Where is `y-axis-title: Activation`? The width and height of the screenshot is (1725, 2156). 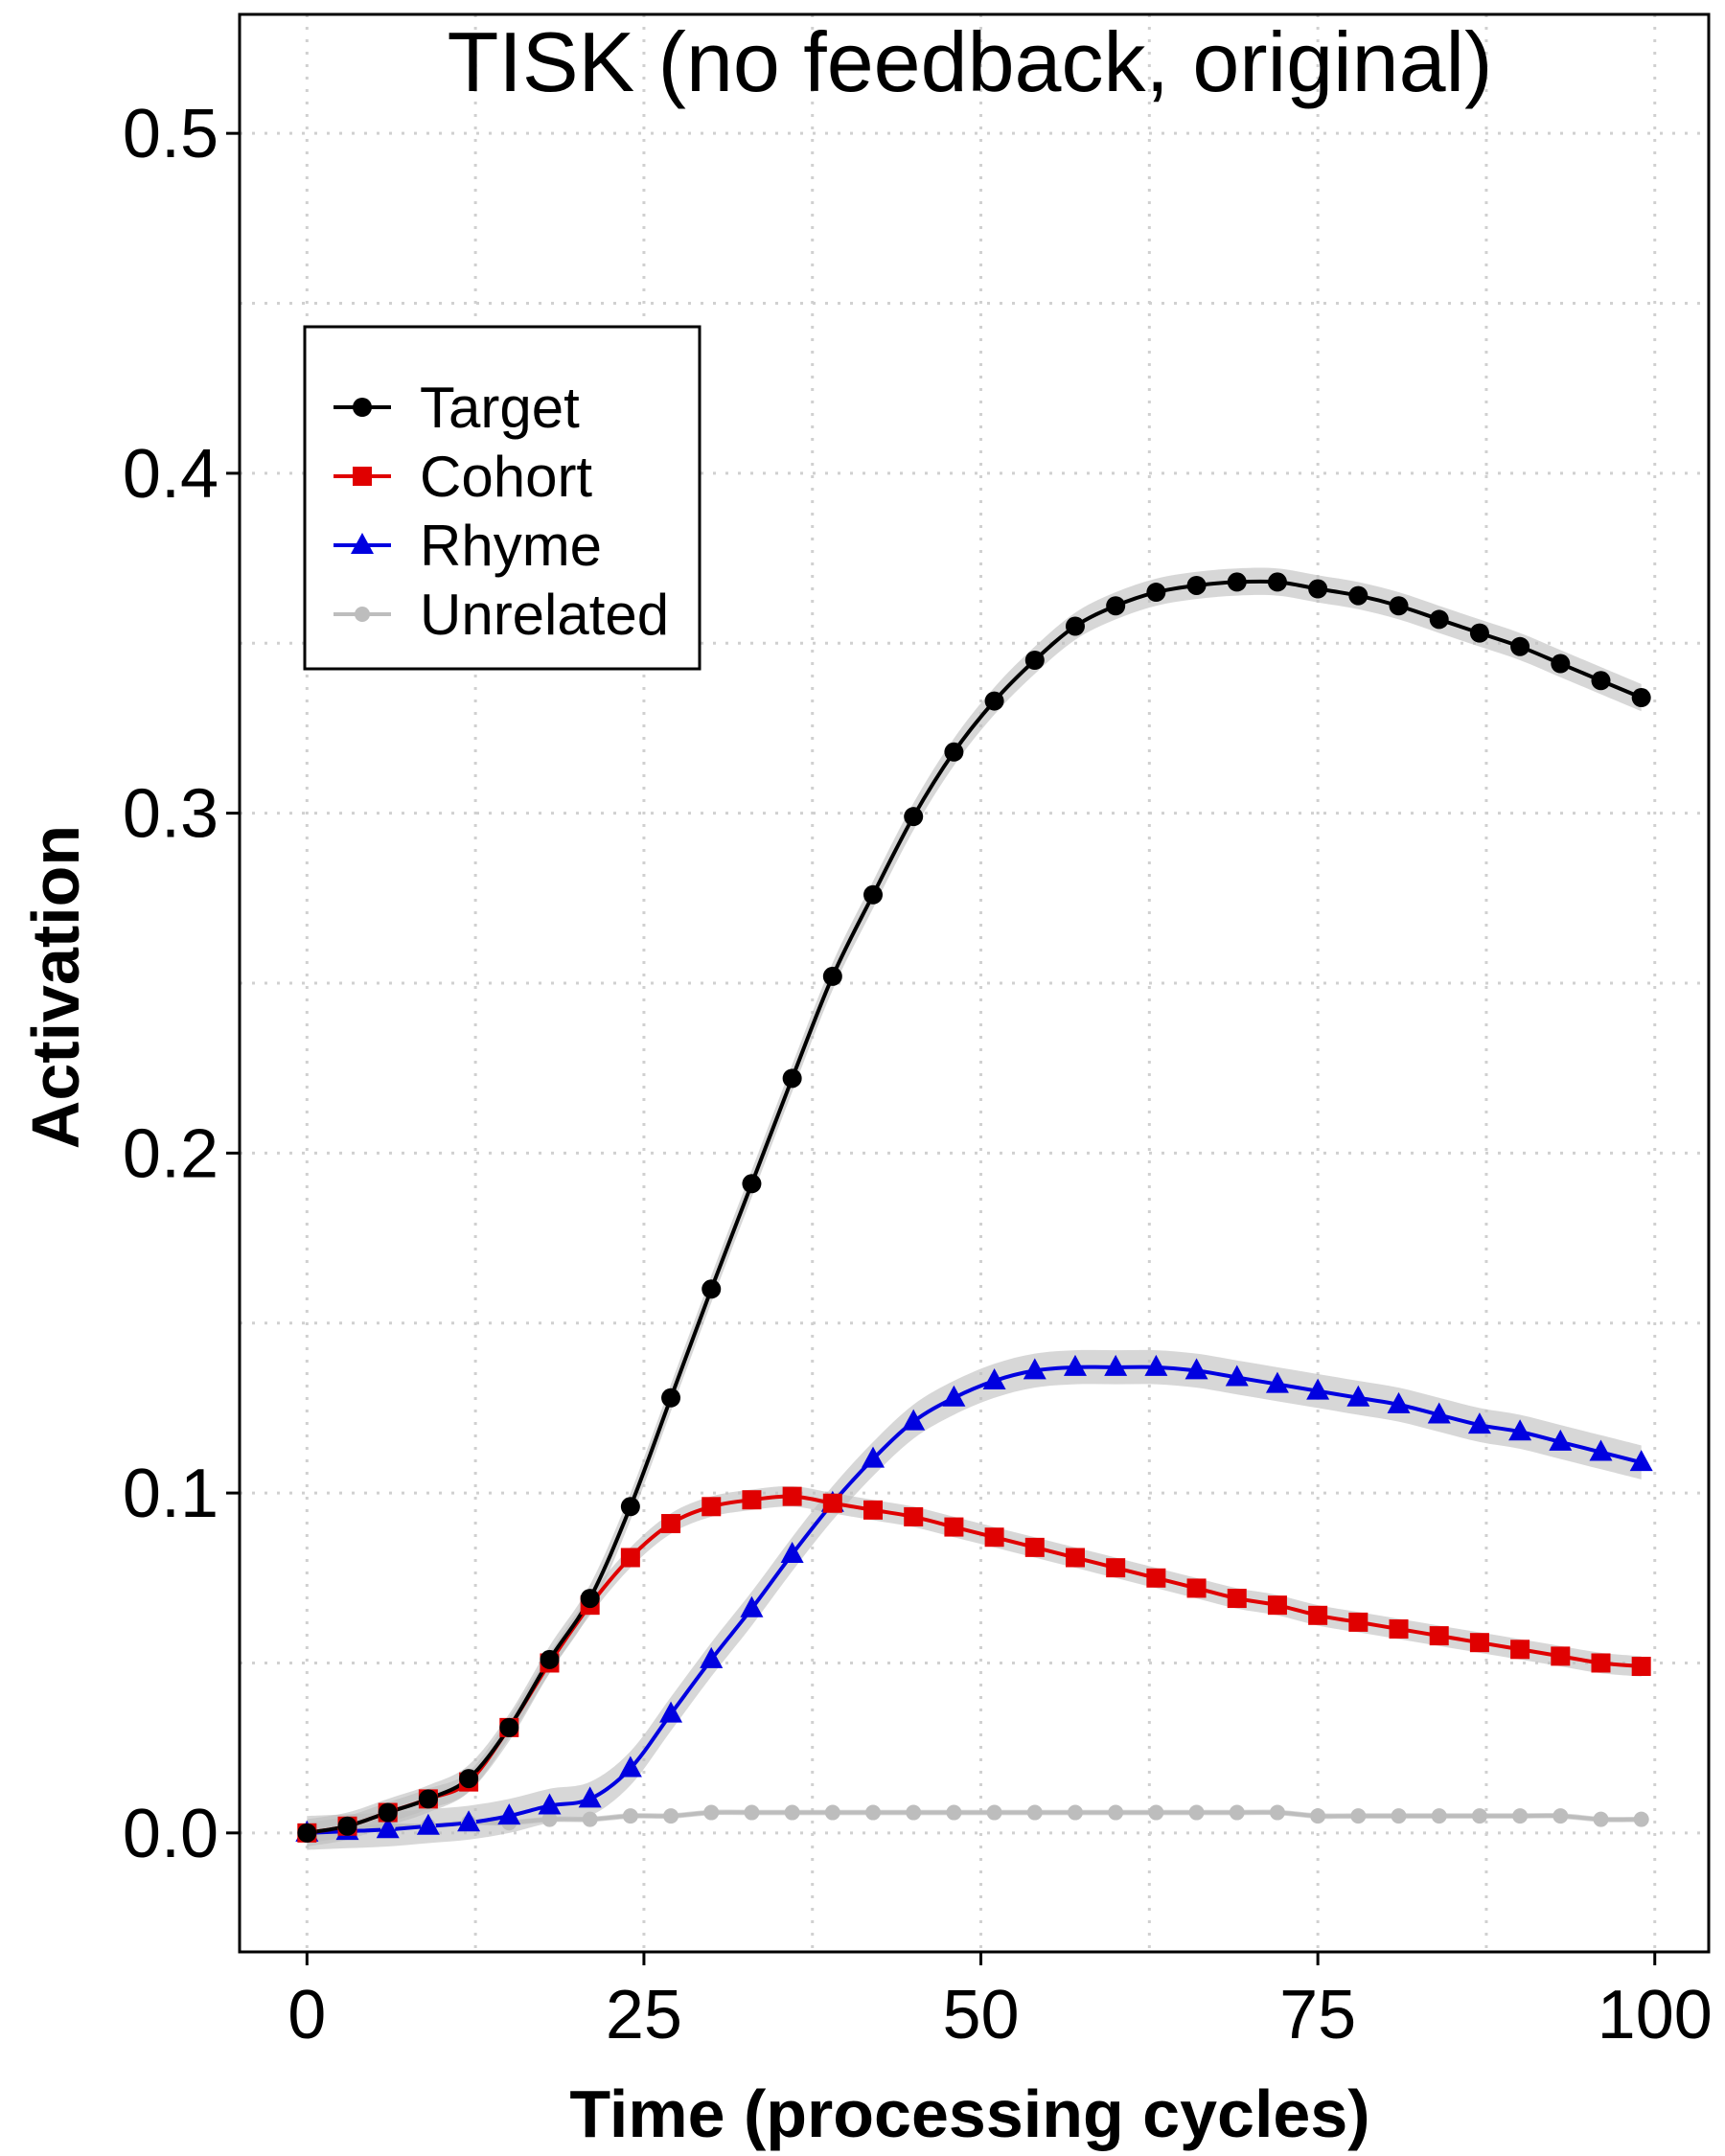 y-axis-title: Activation is located at coordinates (55, 987).